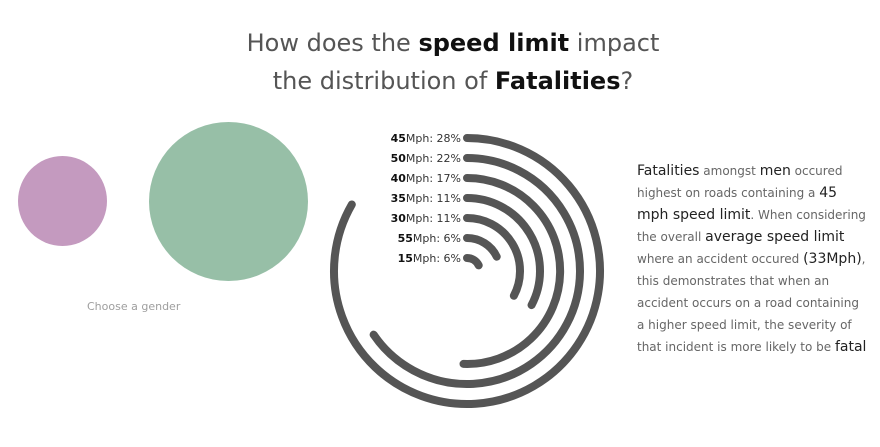 This screenshot has width=880, height=447. I want to click on radial-bar-label-speed: 35, so click(398, 198).